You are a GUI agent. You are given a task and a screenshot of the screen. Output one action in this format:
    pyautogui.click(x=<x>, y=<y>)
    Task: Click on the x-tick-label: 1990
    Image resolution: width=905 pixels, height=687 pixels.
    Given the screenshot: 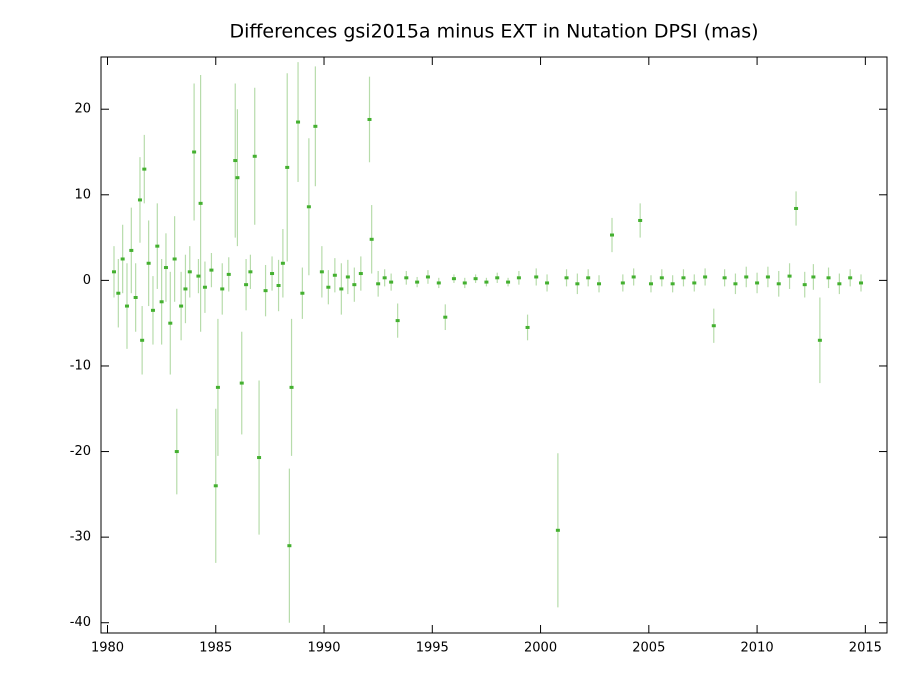 What is the action you would take?
    pyautogui.click(x=323, y=648)
    